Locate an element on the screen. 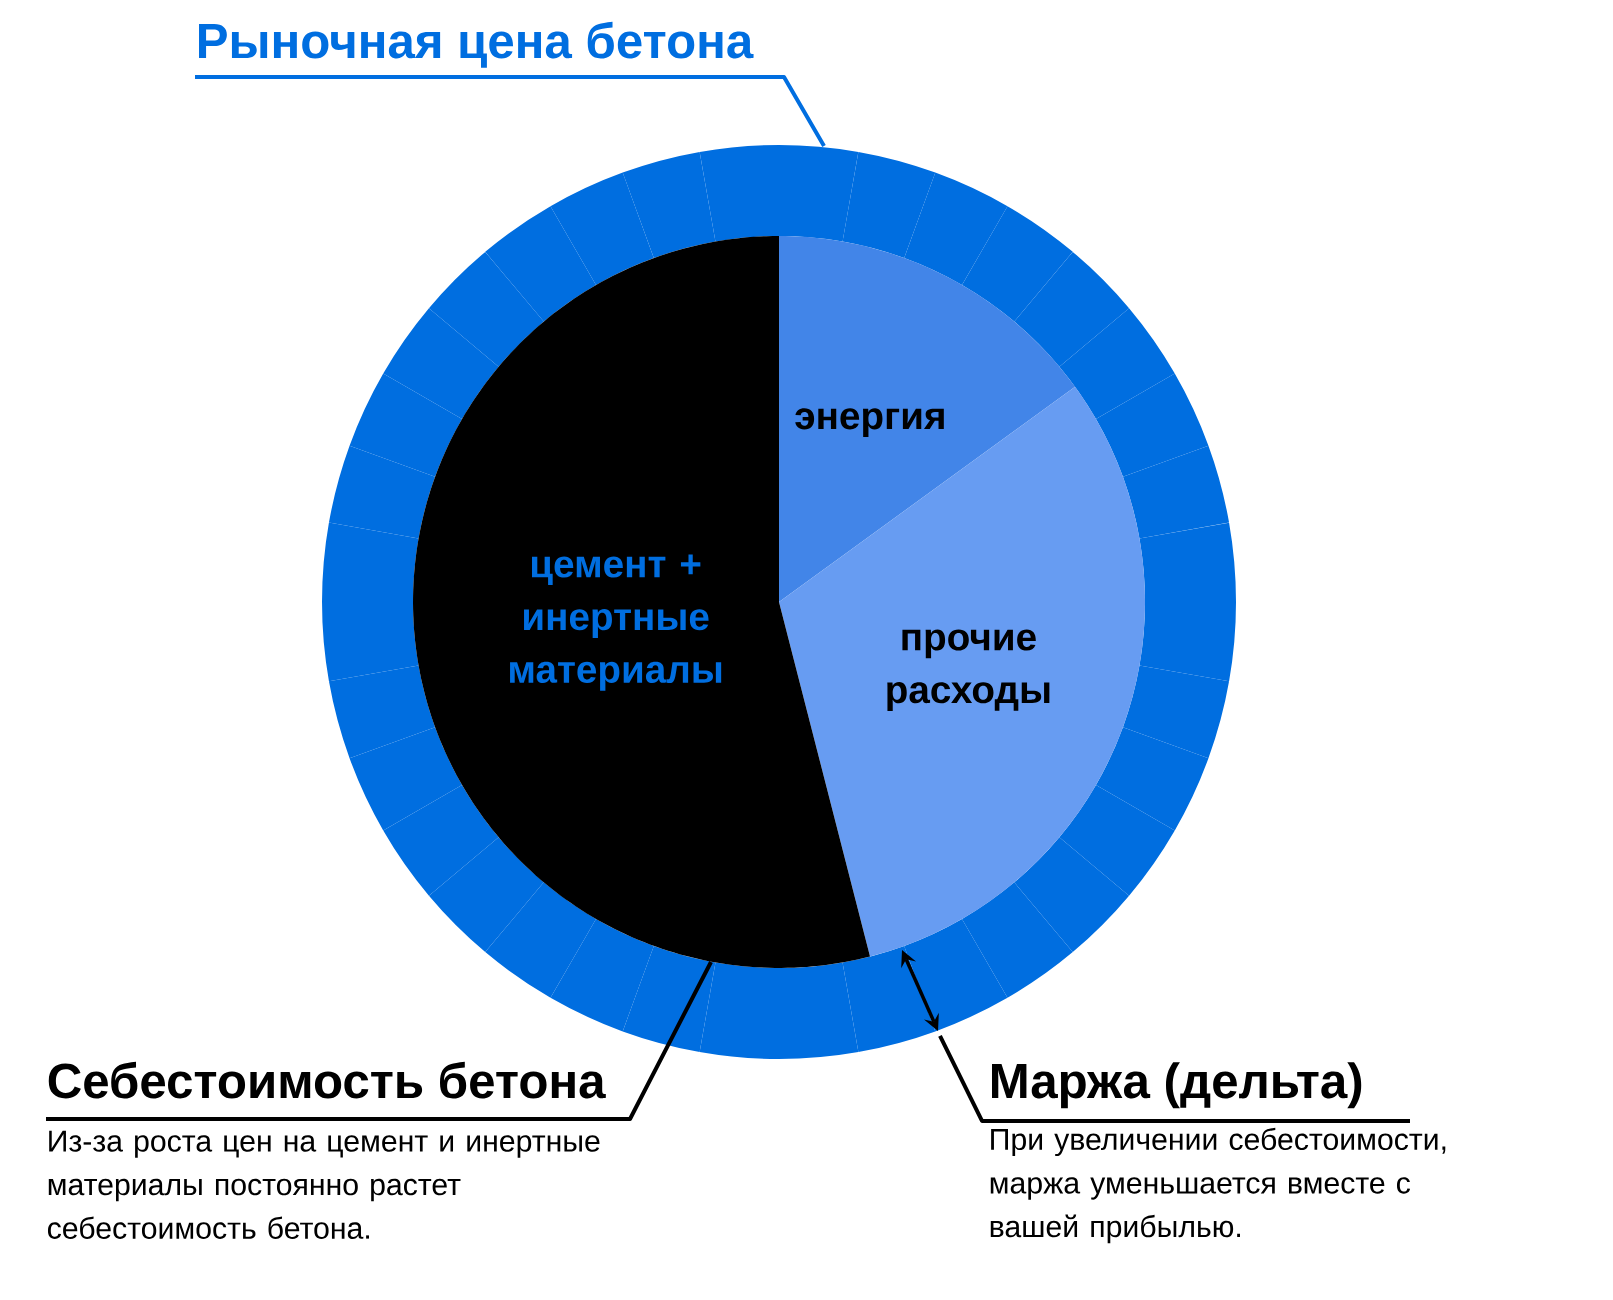  chart-title: Рыночная цена бетона is located at coordinates (476, 44).